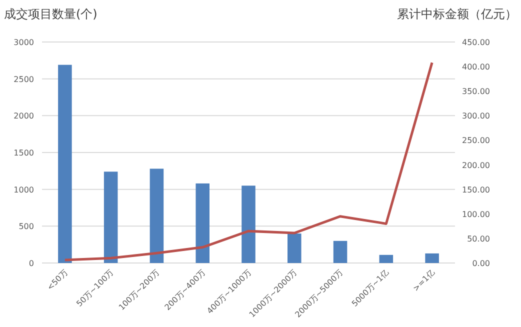 Image resolution: width=521 pixels, height=327 pixels. What do you see at coordinates (476, 67) in the screenshot?
I see `y2-tick-label: 400.00` at bounding box center [476, 67].